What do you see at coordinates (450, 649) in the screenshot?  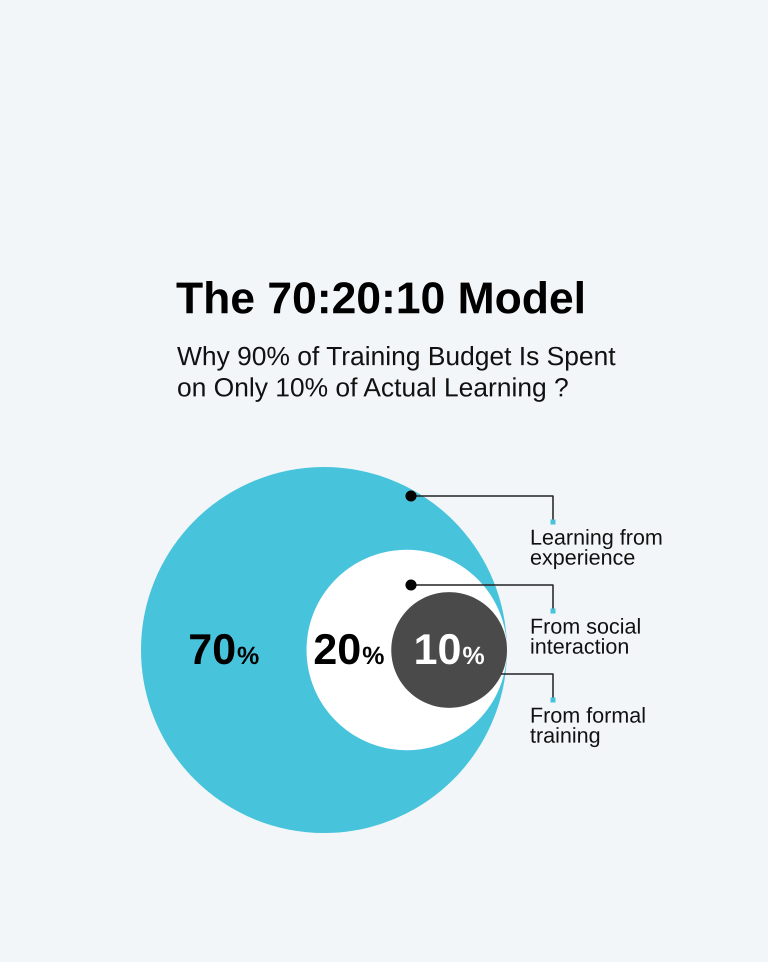 I see `data-label: 10%` at bounding box center [450, 649].